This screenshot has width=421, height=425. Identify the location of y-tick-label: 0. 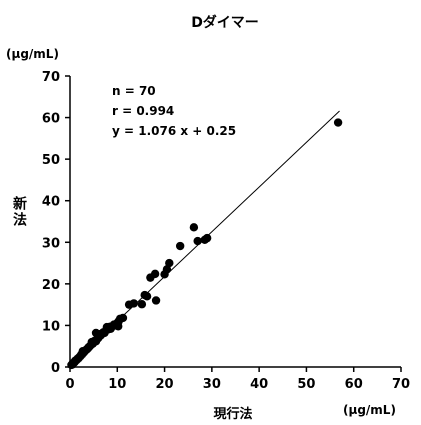
(55, 368).